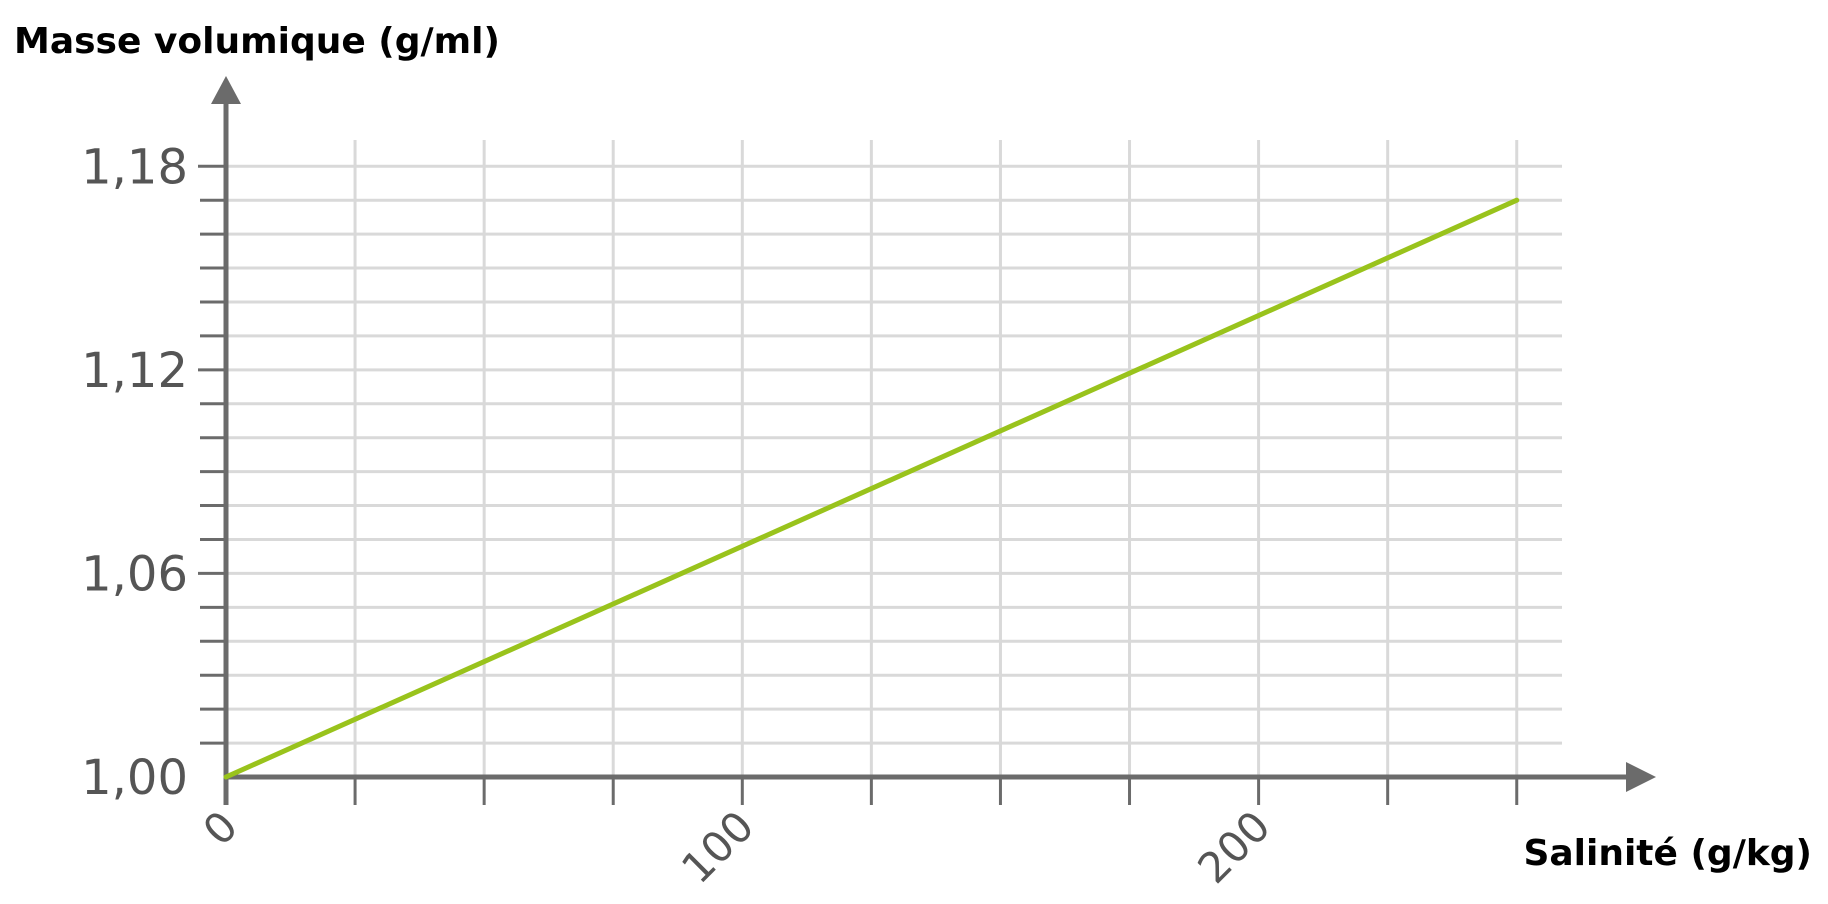 This screenshot has width=1828, height=904. What do you see at coordinates (257, 41) in the screenshot?
I see `y-axis-title: Masse volumique (g/ml)` at bounding box center [257, 41].